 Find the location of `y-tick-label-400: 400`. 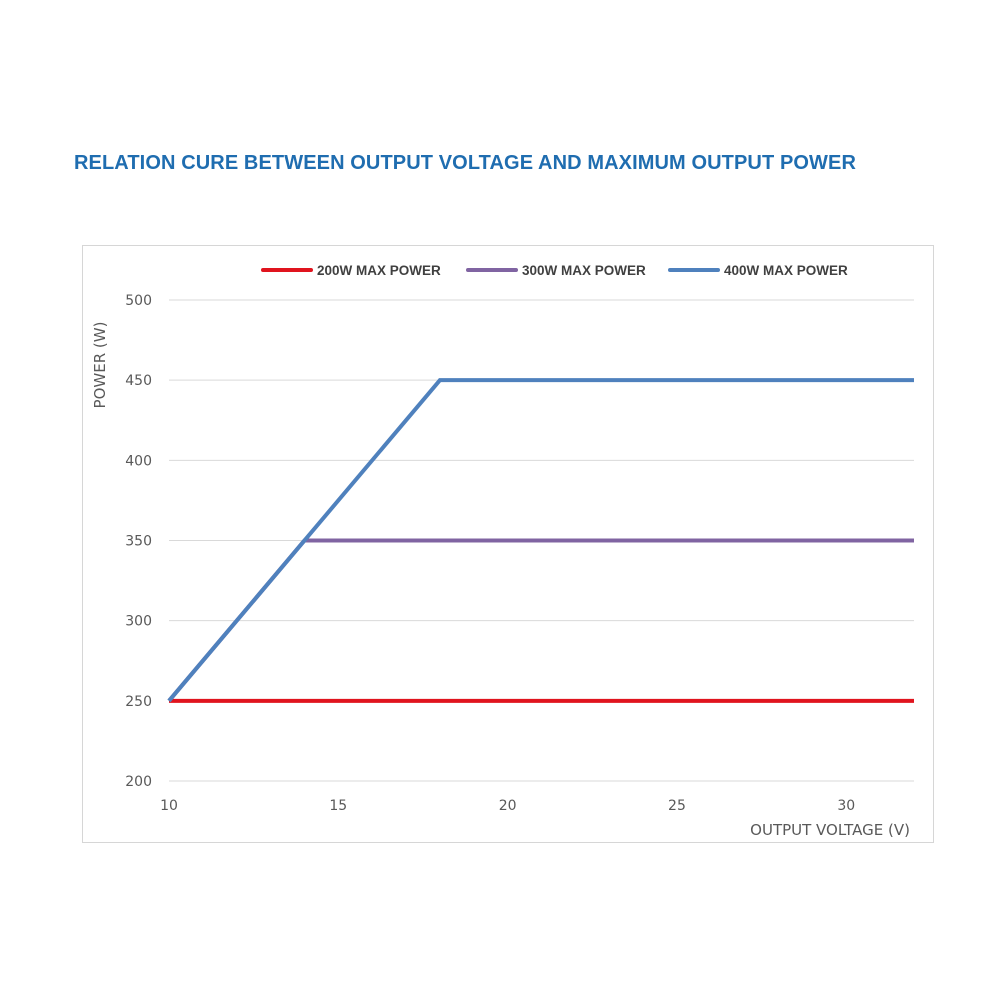

y-tick-label-400: 400 is located at coordinates (138, 461).